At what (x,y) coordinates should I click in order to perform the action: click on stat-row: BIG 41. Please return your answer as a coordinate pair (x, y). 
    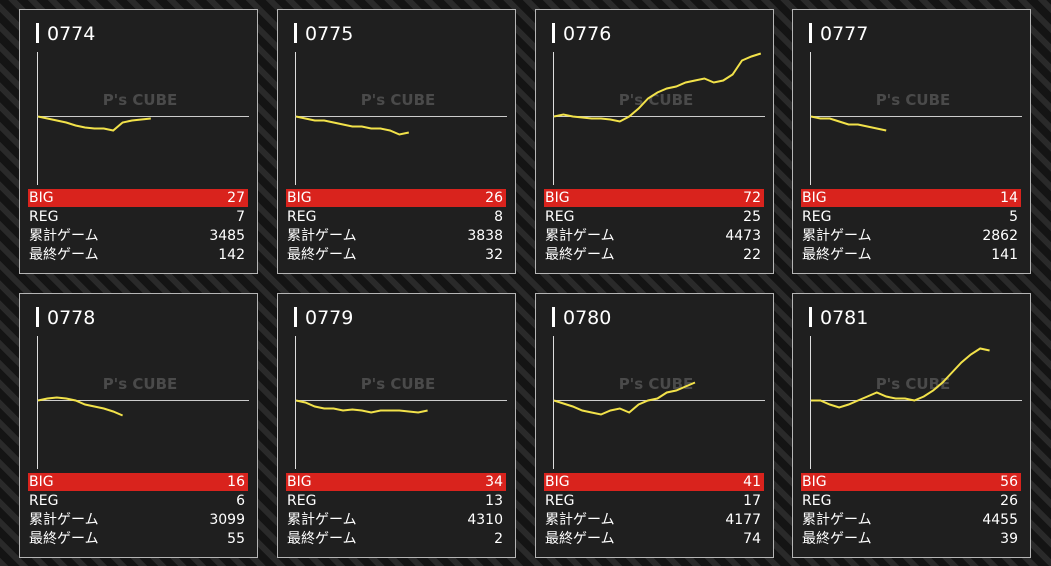
    Looking at the image, I should click on (654, 482).